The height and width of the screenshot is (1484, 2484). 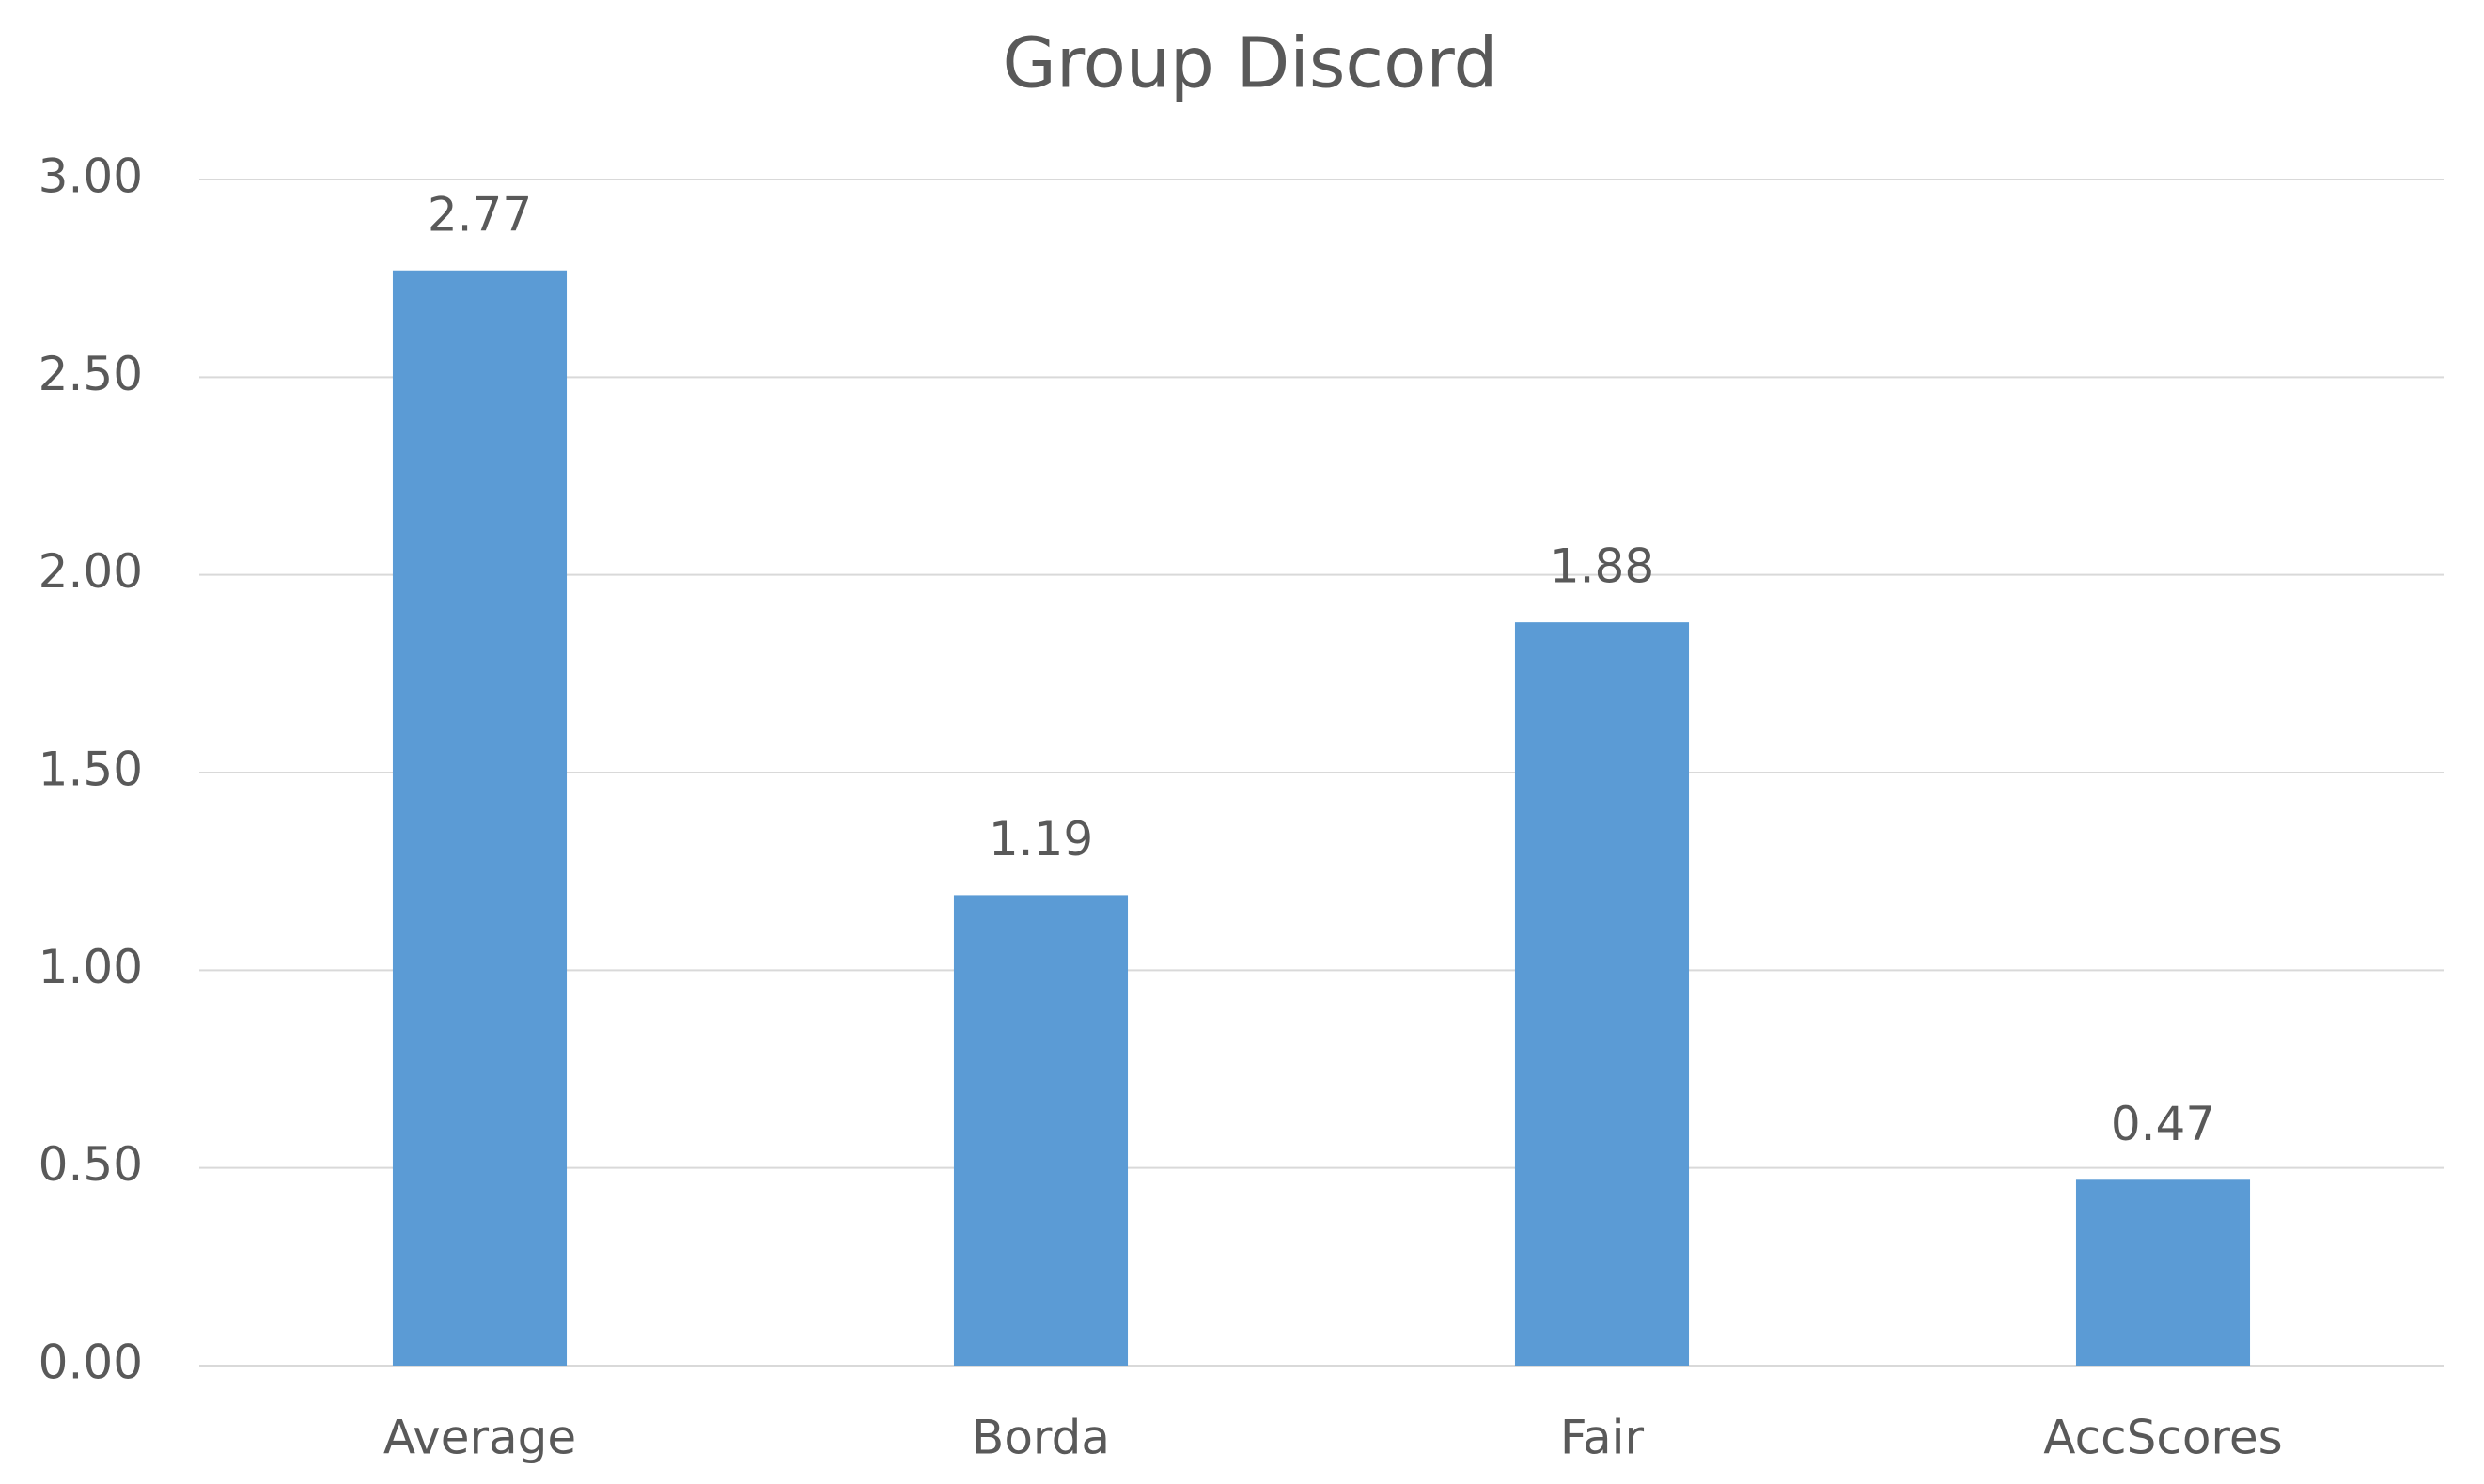 I want to click on data-label: 2.77, so click(x=480, y=214).